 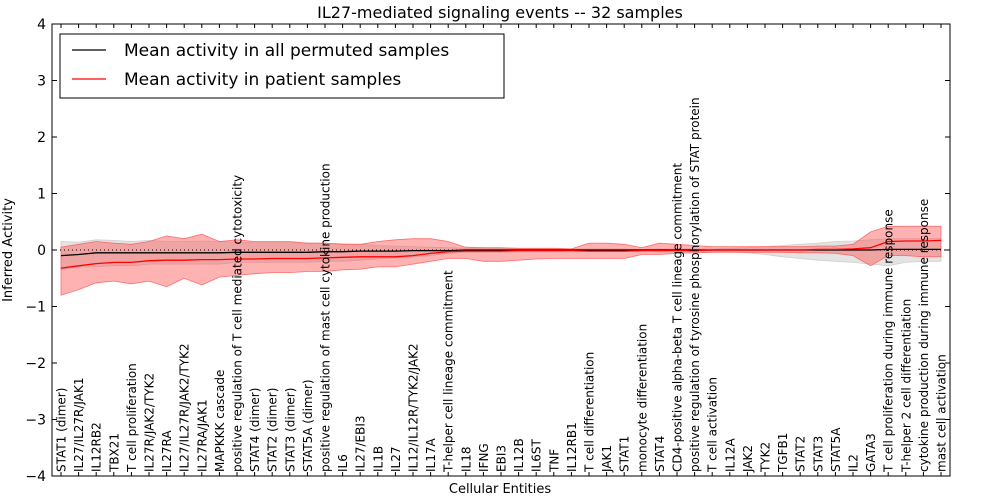 I want to click on x-tick-label: IL6ST, so click(x=537, y=455).